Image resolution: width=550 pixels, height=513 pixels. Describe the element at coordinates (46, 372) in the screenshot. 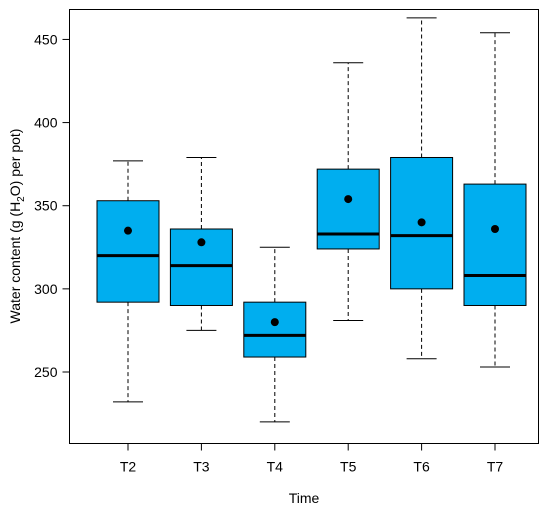

I see `y-tick-label-250: 250` at that location.